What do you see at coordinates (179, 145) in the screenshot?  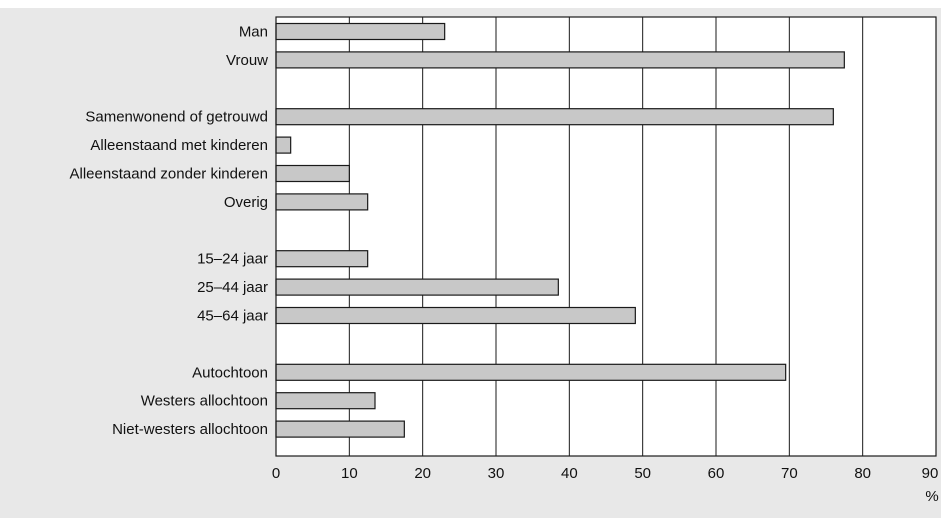 I see `category-label: Alleenstaand met kinderen` at bounding box center [179, 145].